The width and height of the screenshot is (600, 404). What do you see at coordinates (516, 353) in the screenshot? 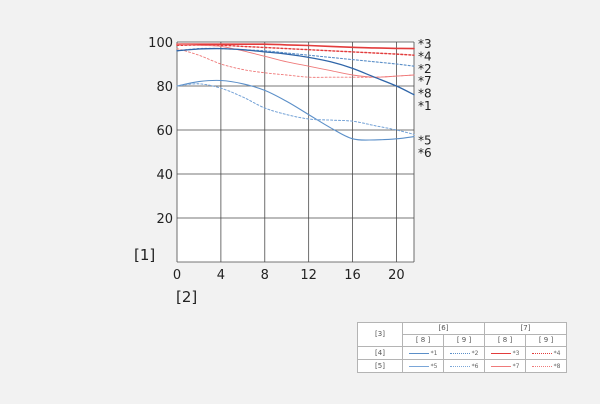
I see `legend-sample-label: *3` at bounding box center [516, 353].